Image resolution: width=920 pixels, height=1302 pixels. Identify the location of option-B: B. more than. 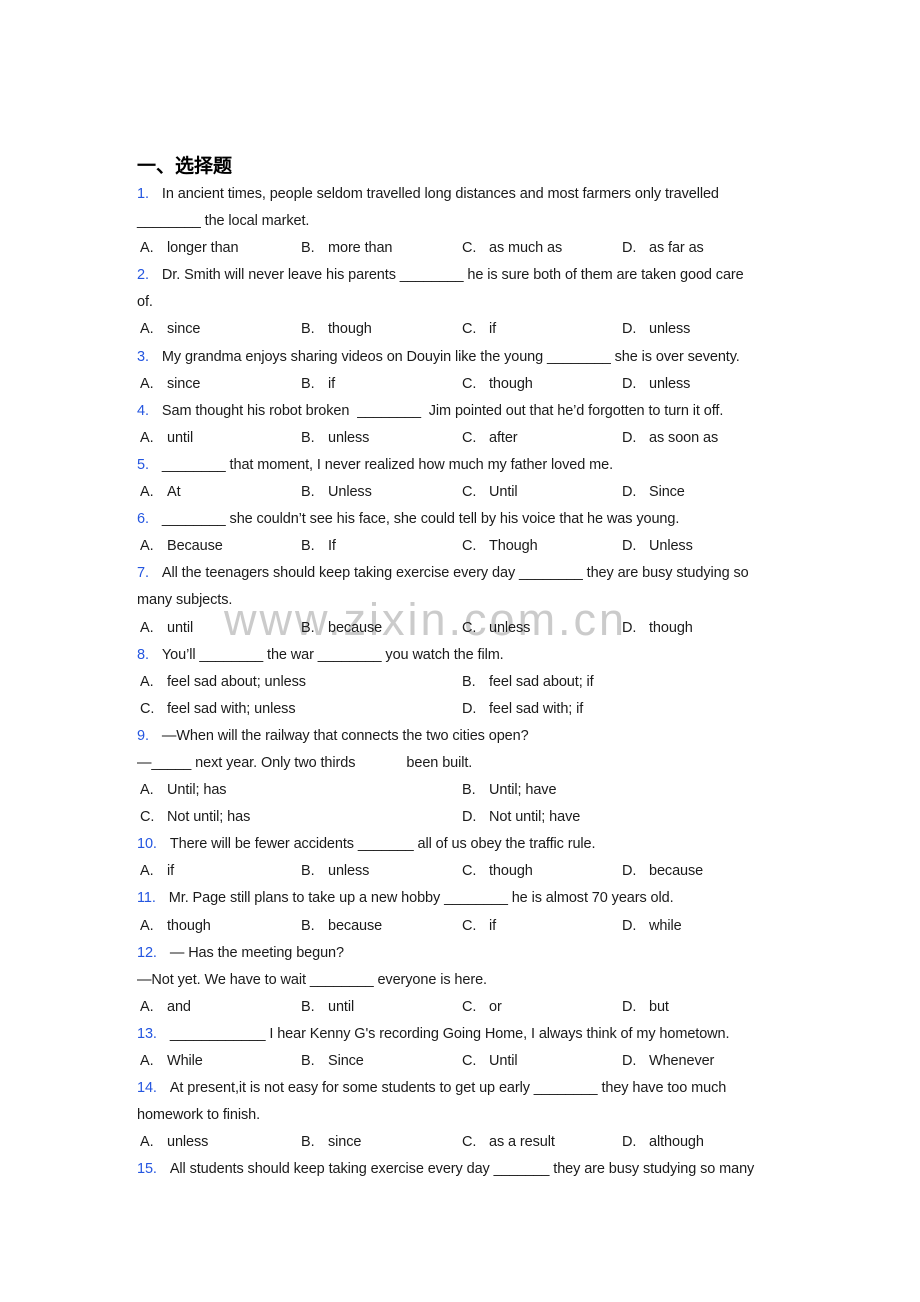
(346, 248).